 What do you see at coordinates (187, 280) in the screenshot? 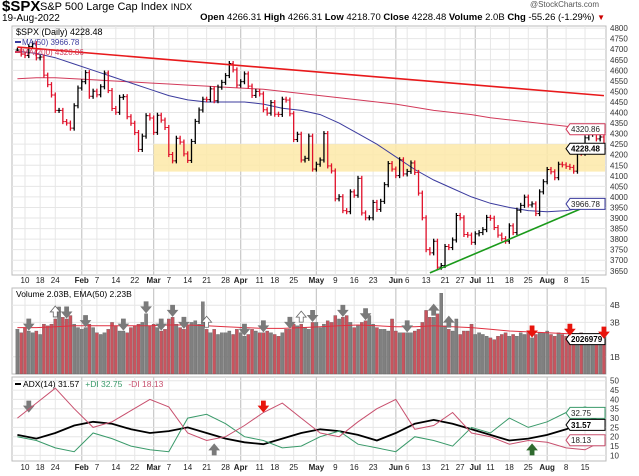
I see `date-axis-label: 14` at bounding box center [187, 280].